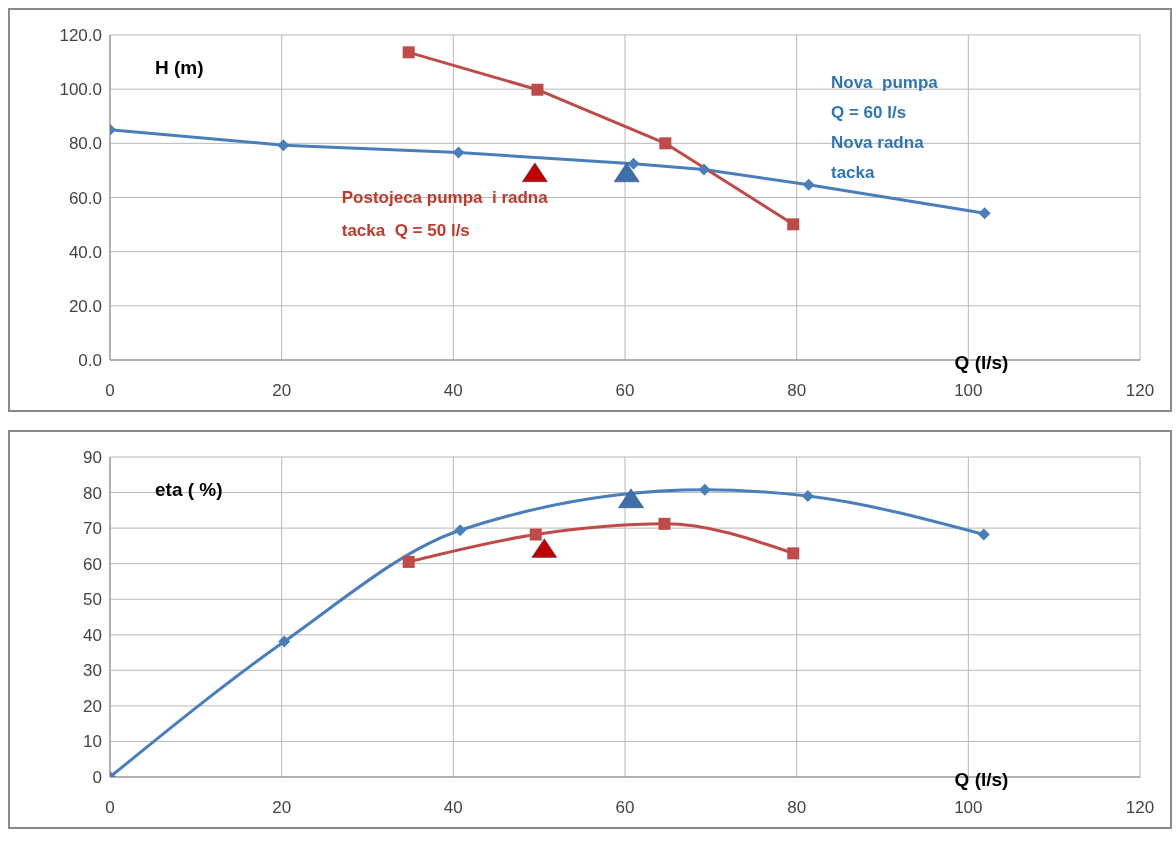 This screenshot has width=1176, height=867. What do you see at coordinates (92, 706) in the screenshot?
I see `y-tick-label: 20` at bounding box center [92, 706].